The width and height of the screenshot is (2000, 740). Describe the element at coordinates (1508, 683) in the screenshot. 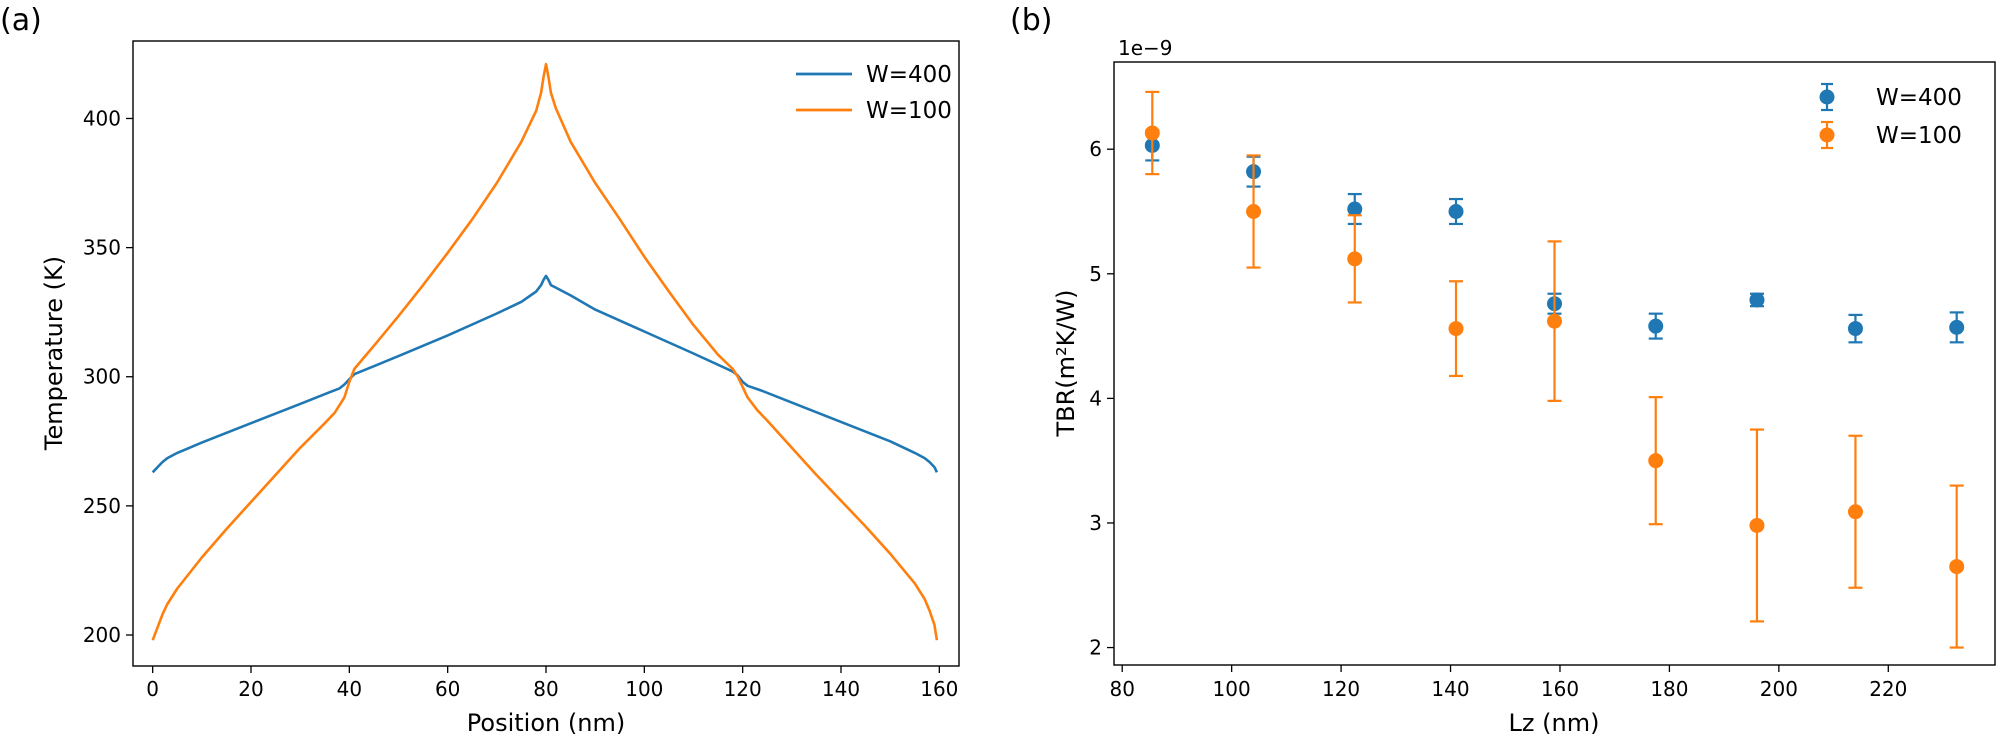

I see `panel-b-x-ticks: 80 100 120 140 160 180 200 220` at that location.